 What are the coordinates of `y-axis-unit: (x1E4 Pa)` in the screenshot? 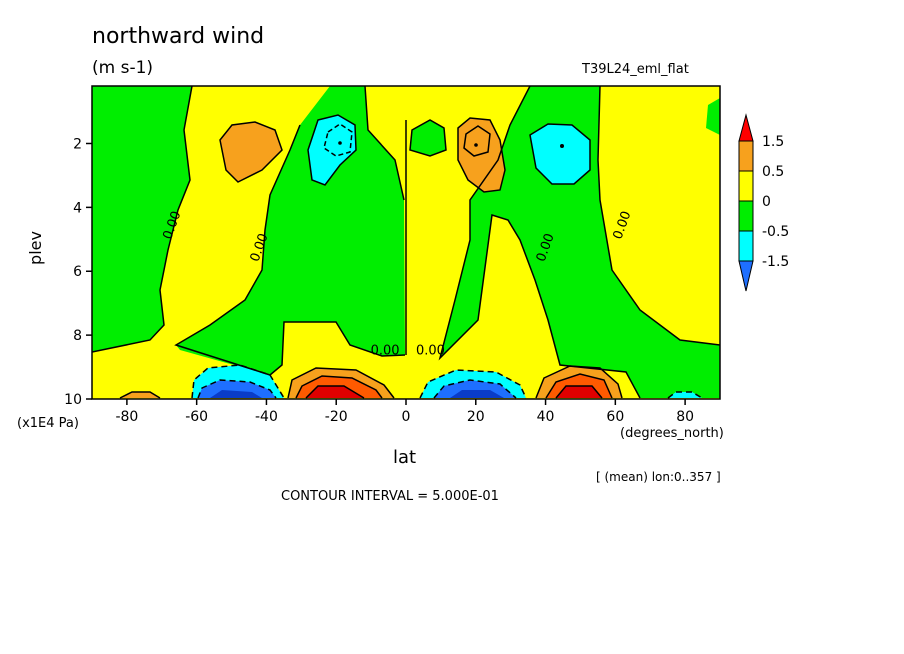 It's located at (48, 423).